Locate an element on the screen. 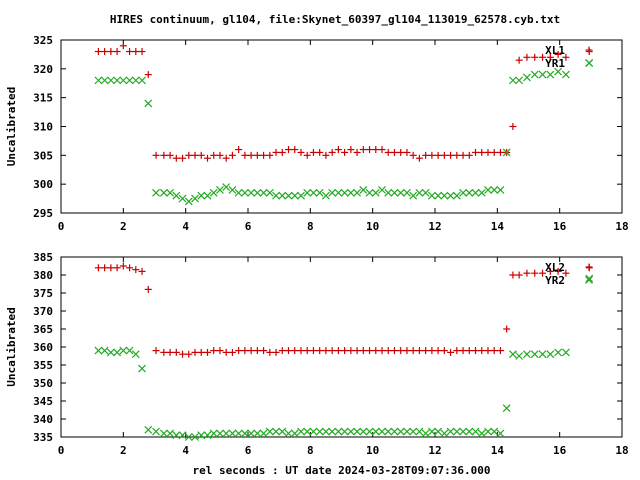 This screenshot has height=480, width=640. y-tick-label: 360 is located at coordinates (43, 347).